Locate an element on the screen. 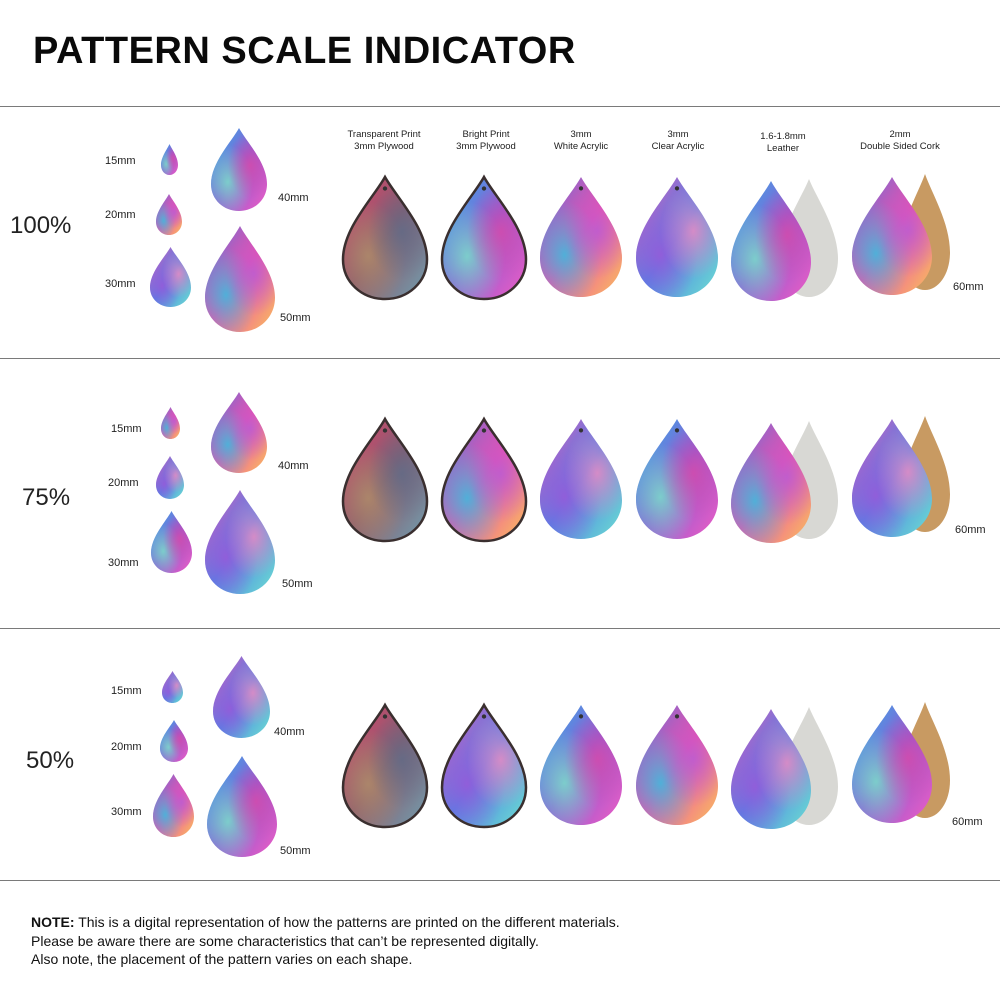 The image size is (1000, 1000). material-header-cork: 2mm Double Sided Cork is located at coordinates (900, 140).